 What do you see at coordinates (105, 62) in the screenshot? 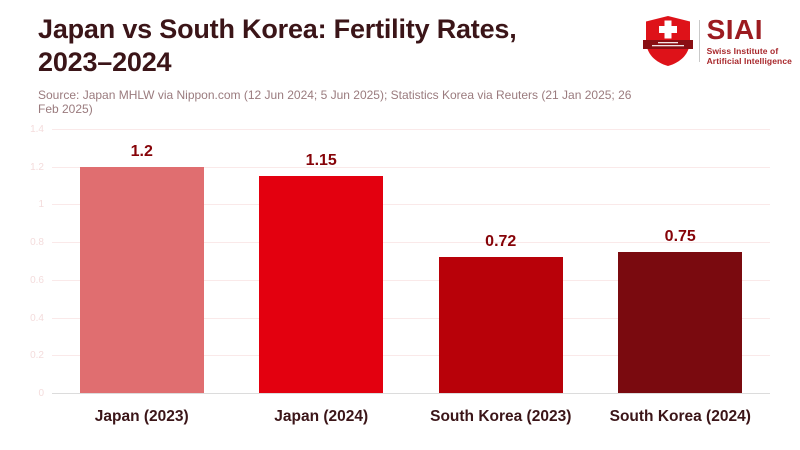
I see `title-line-2: 2023–2024` at bounding box center [105, 62].